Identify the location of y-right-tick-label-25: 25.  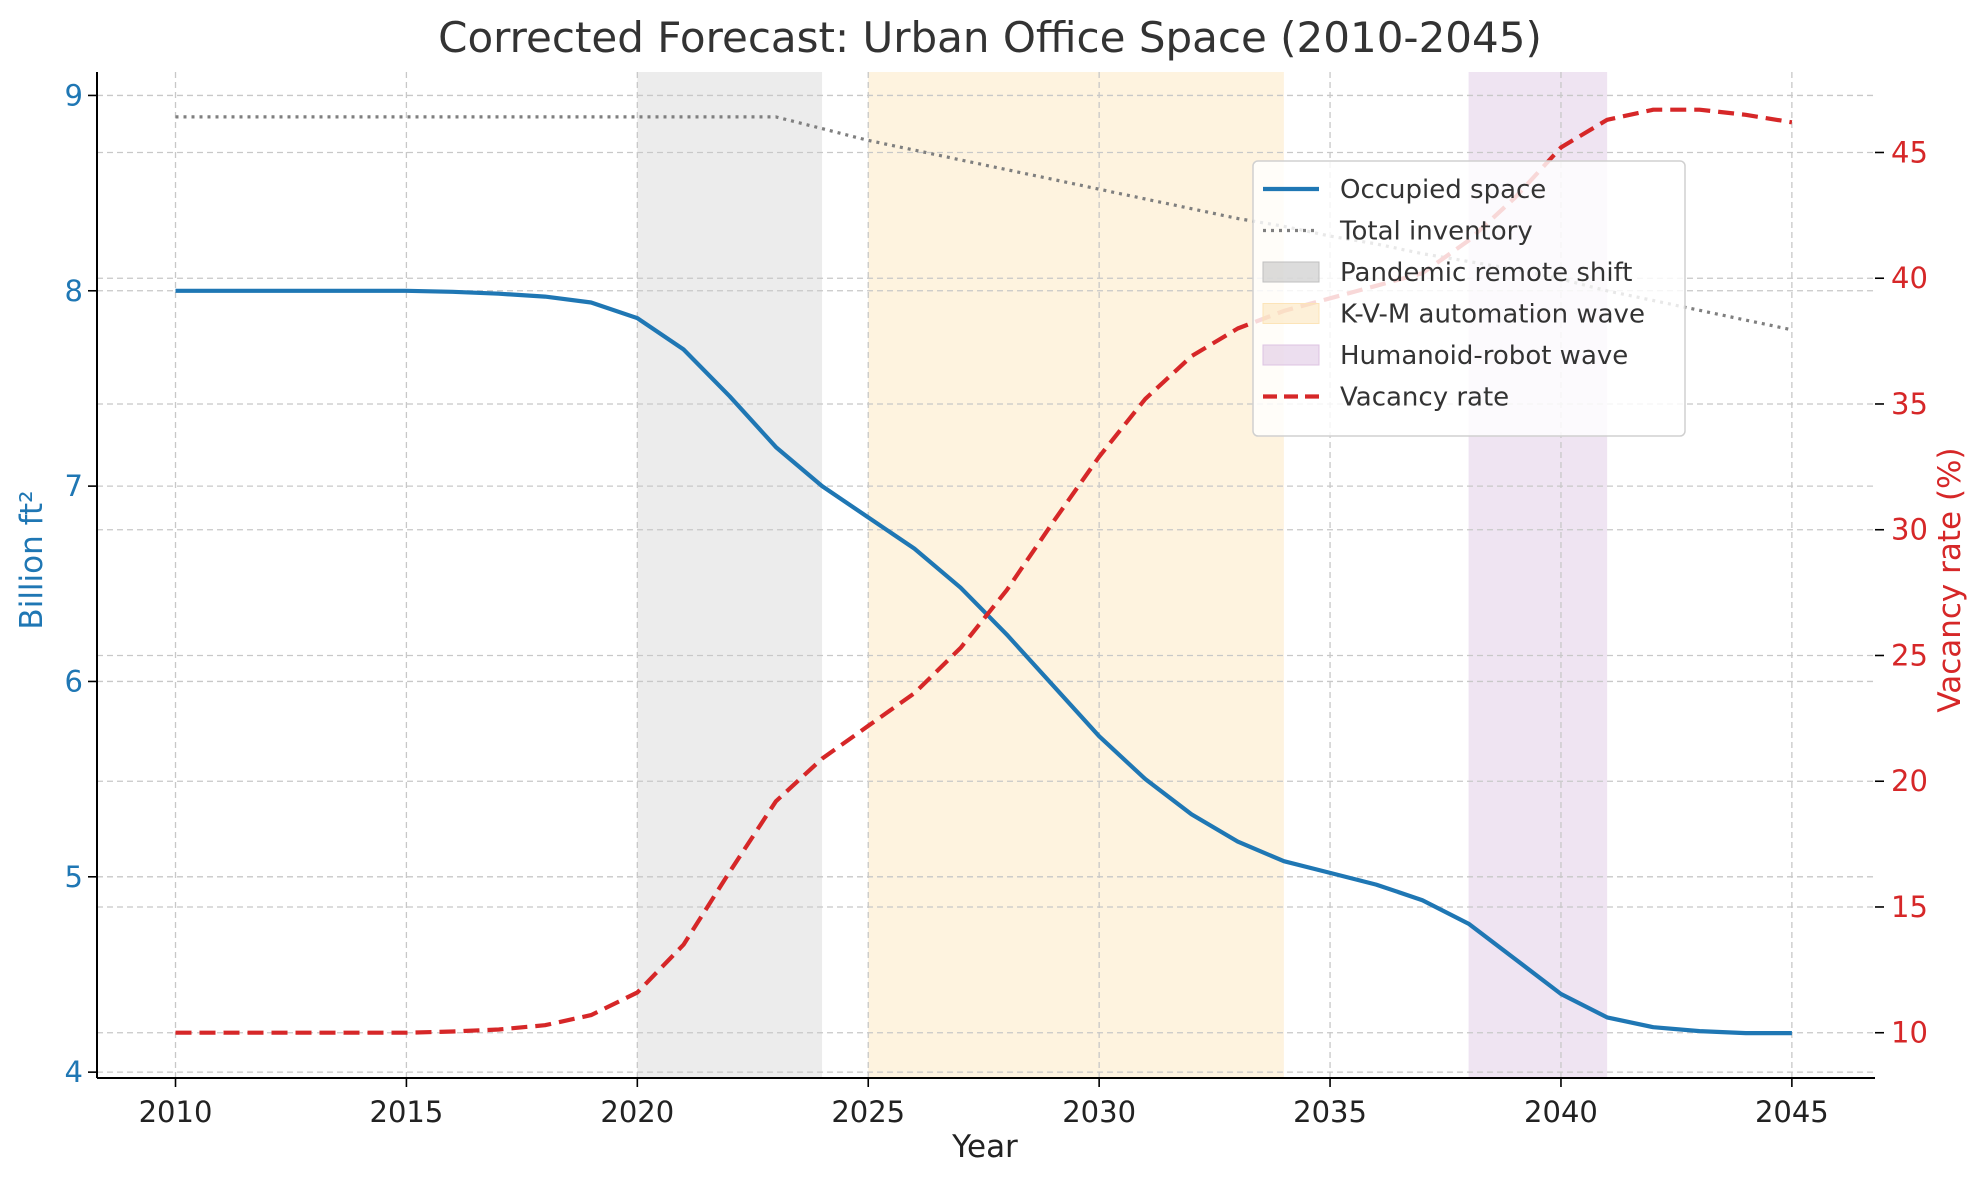
(1909, 655).